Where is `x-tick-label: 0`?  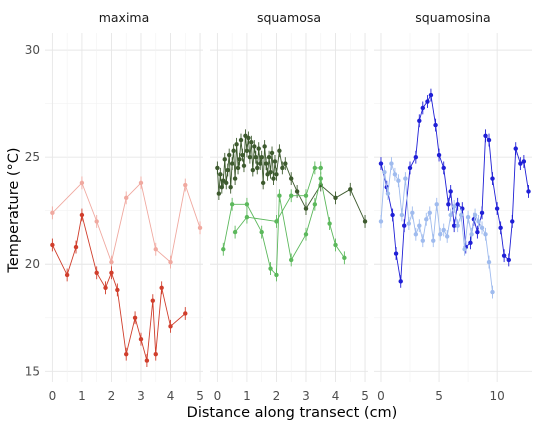 x-tick-label: 0 is located at coordinates (53, 396).